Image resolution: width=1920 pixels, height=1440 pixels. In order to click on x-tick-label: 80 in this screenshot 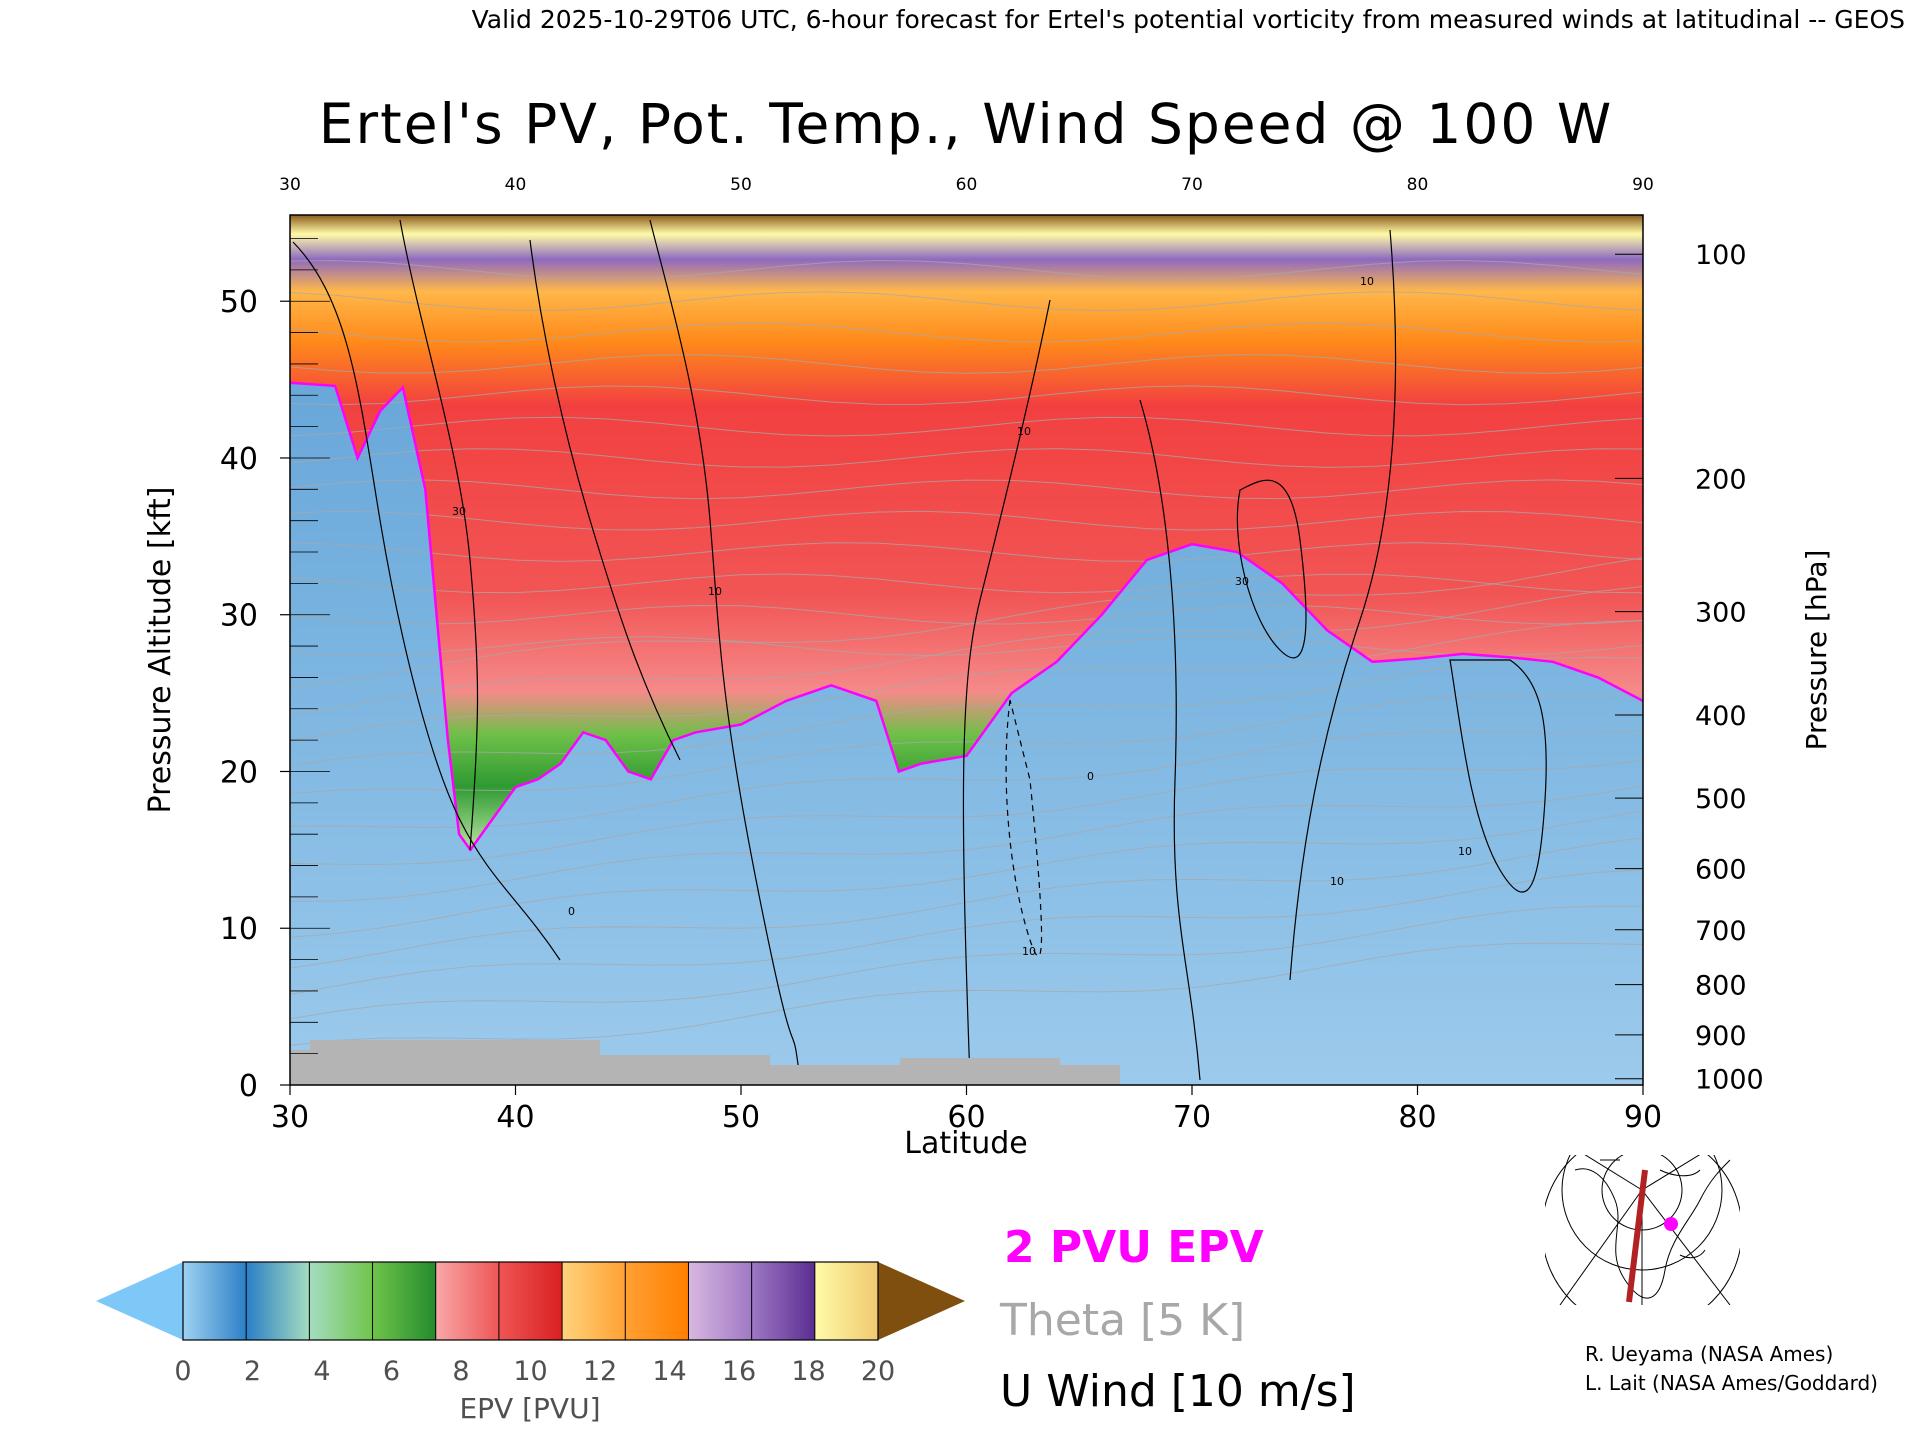, I will do `click(1417, 1117)`.